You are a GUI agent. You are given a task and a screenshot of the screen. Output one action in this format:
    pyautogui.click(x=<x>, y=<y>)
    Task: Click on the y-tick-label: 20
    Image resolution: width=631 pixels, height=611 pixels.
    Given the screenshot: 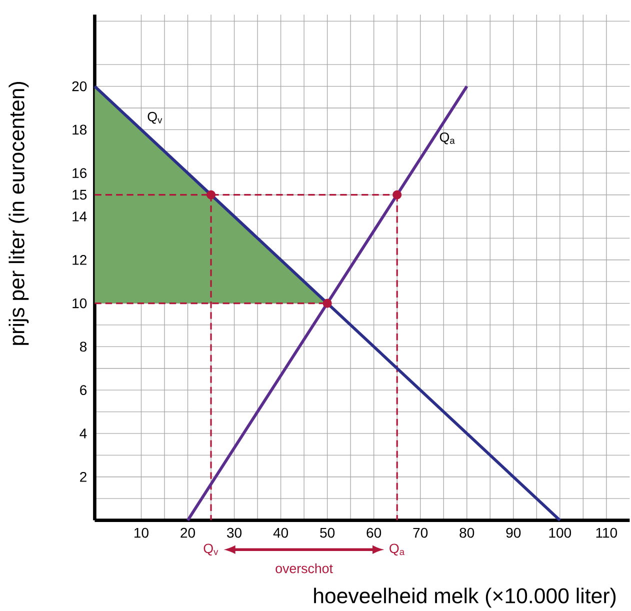 What is the action you would take?
    pyautogui.click(x=79, y=86)
    